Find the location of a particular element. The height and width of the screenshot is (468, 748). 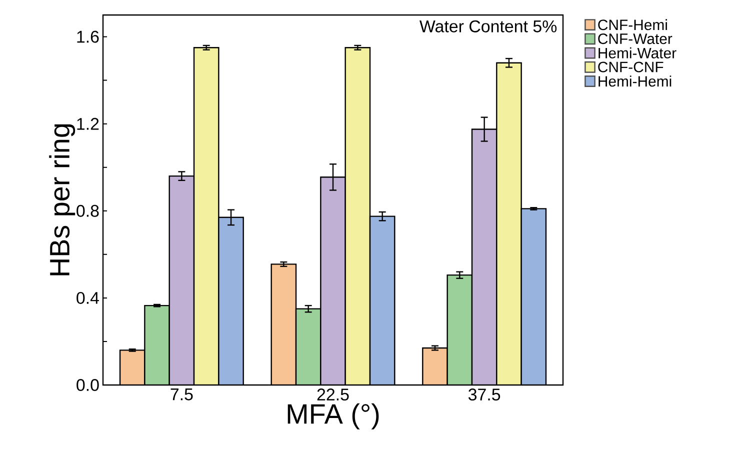

x-axis-title: MFA (°) is located at coordinates (333, 416).